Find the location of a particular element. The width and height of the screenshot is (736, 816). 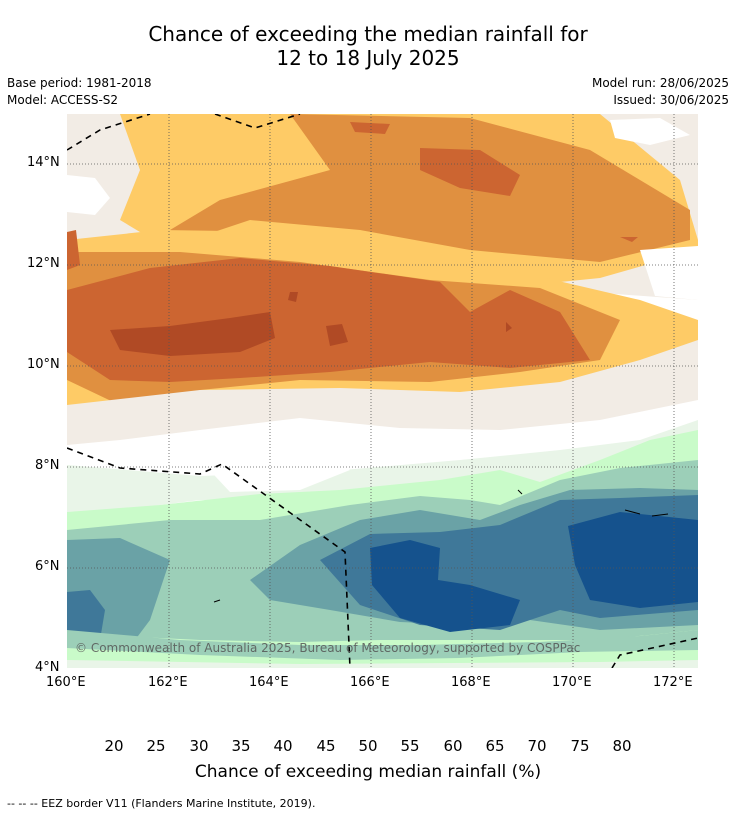

lon-label-170e: 170°E is located at coordinates (572, 682).